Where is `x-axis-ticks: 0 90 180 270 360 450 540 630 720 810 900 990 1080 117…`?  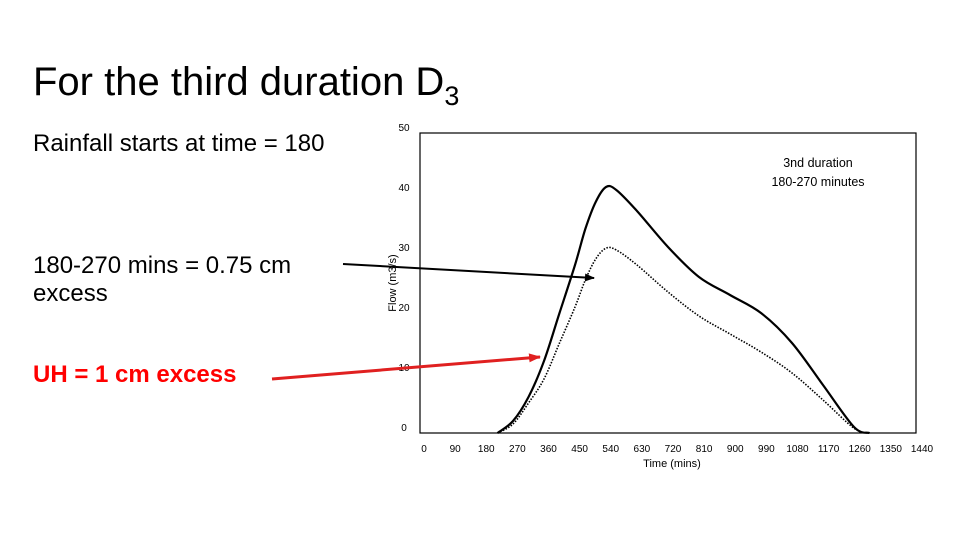 x-axis-ticks: 0 90 180 270 360 450 540 630 720 810 900 990 1080 117… is located at coordinates (677, 449).